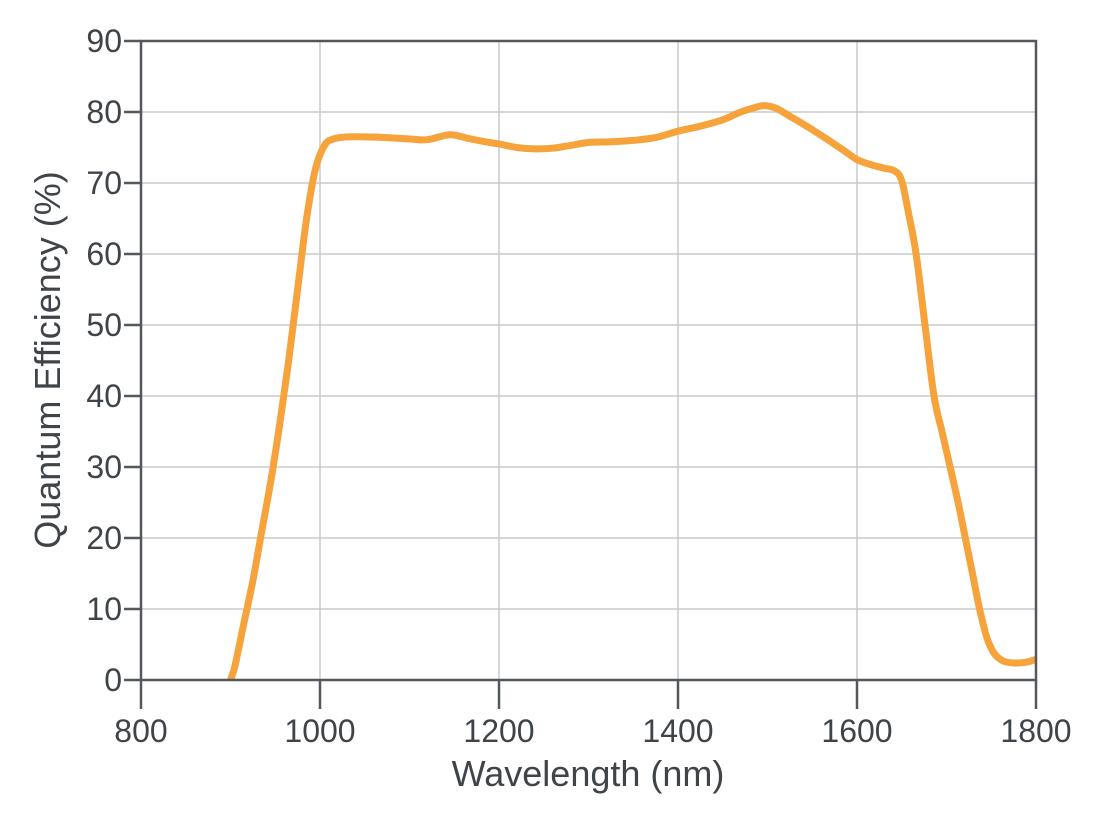 The width and height of the screenshot is (1119, 833). Describe the element at coordinates (1035, 731) in the screenshot. I see `x-tick-label: 1800` at that location.